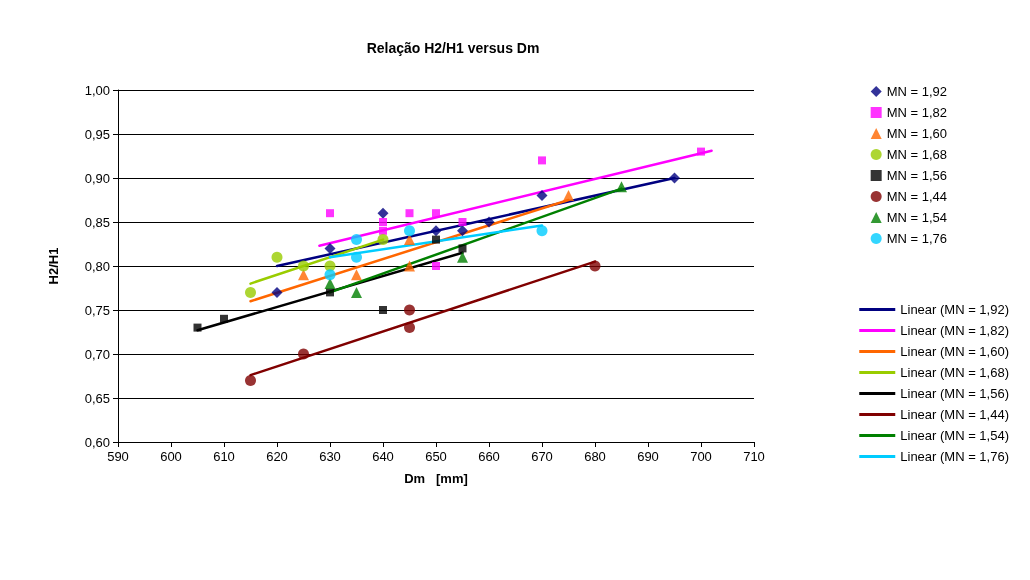 This screenshot has height=580, width=1030. I want to click on legend-label: MN = 1,68, so click(917, 154).